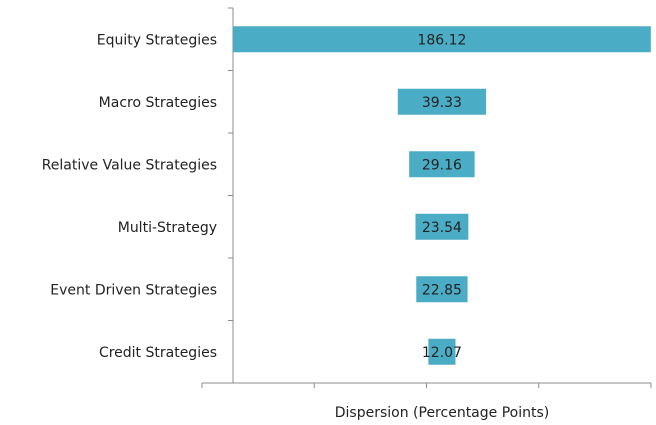 The image size is (656, 425). What do you see at coordinates (158, 353) in the screenshot?
I see `y-tick-label: Credit Strategies` at bounding box center [158, 353].